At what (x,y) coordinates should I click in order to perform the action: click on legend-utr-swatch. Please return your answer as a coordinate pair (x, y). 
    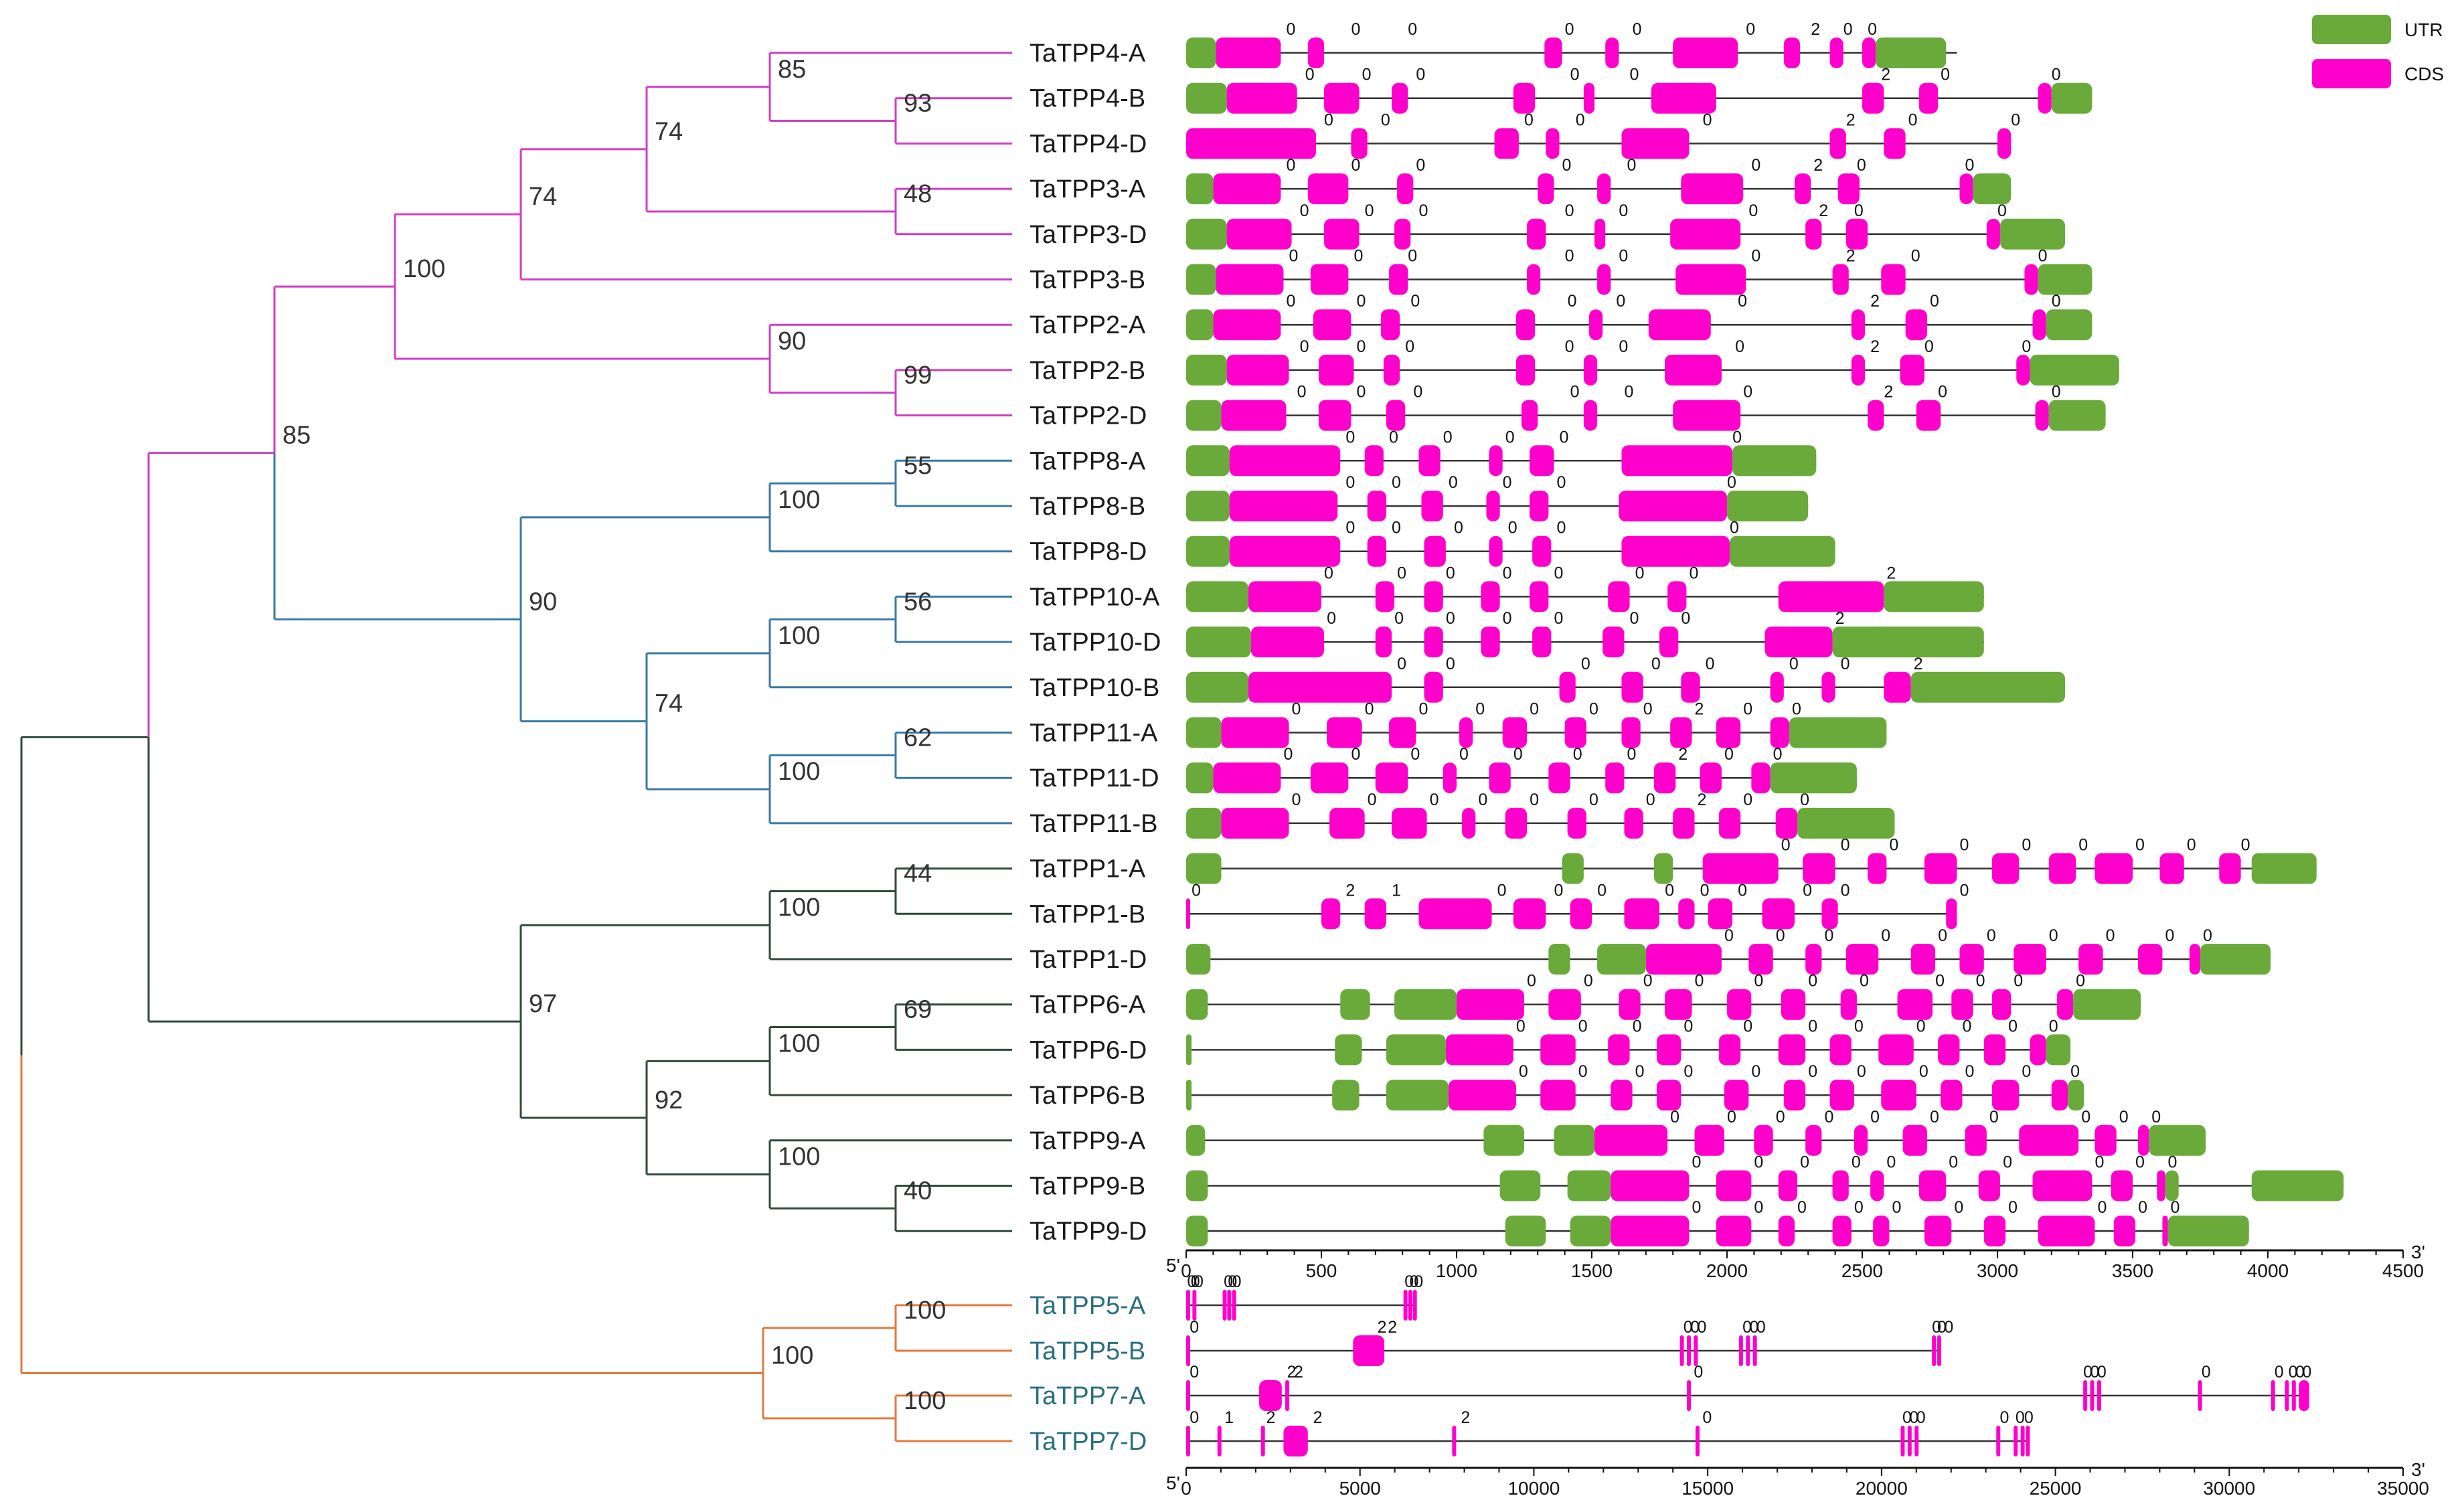
    Looking at the image, I should click on (2351, 30).